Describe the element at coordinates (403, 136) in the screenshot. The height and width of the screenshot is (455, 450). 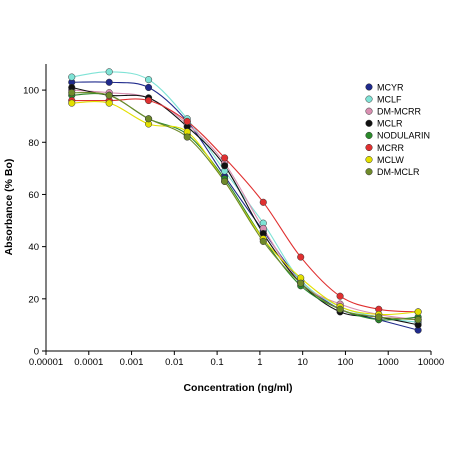
I see `legend-label: NODULARIN` at that location.